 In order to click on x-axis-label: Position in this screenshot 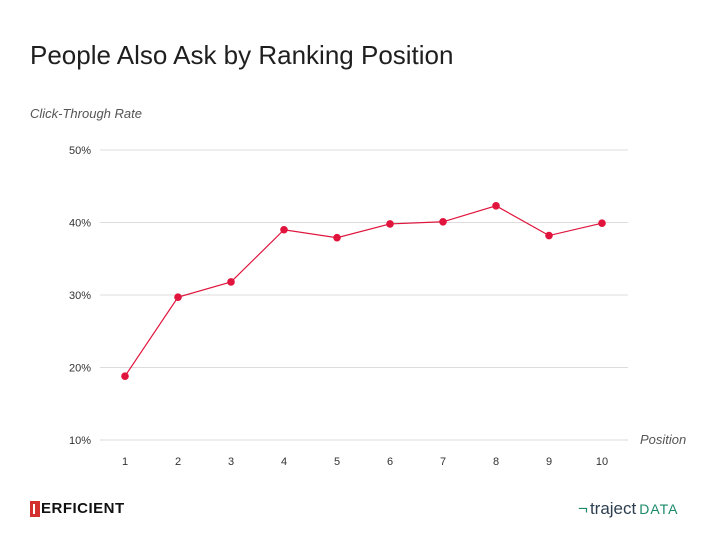, I will do `click(663, 439)`.